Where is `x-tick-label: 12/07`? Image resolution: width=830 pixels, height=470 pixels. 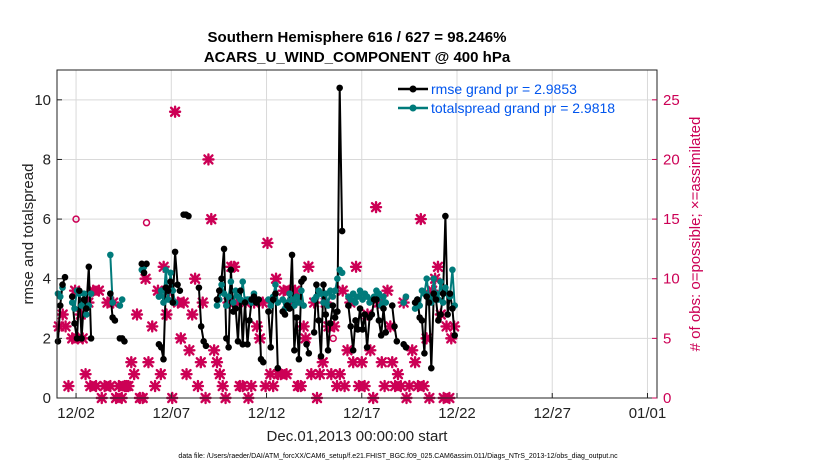
x-tick-label: 12/07 is located at coordinates (172, 413).